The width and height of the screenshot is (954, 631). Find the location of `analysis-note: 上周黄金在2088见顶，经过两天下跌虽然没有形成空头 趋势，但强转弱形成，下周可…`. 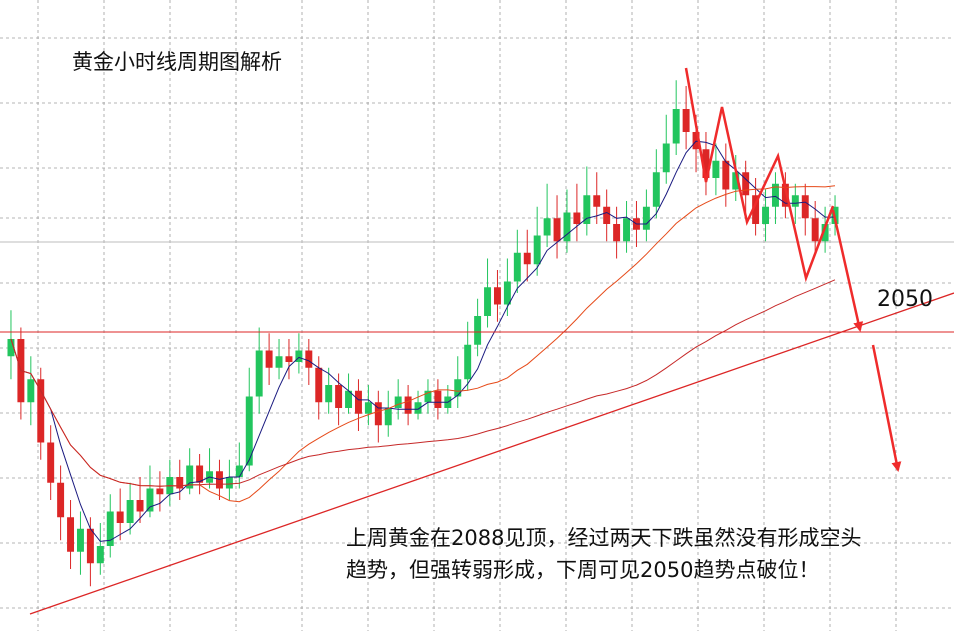

analysis-note: 上周黄金在2088见顶，经过两天下跌虽然没有形成空头 趋势，但强转弱形成，下周可… is located at coordinates (603, 554).